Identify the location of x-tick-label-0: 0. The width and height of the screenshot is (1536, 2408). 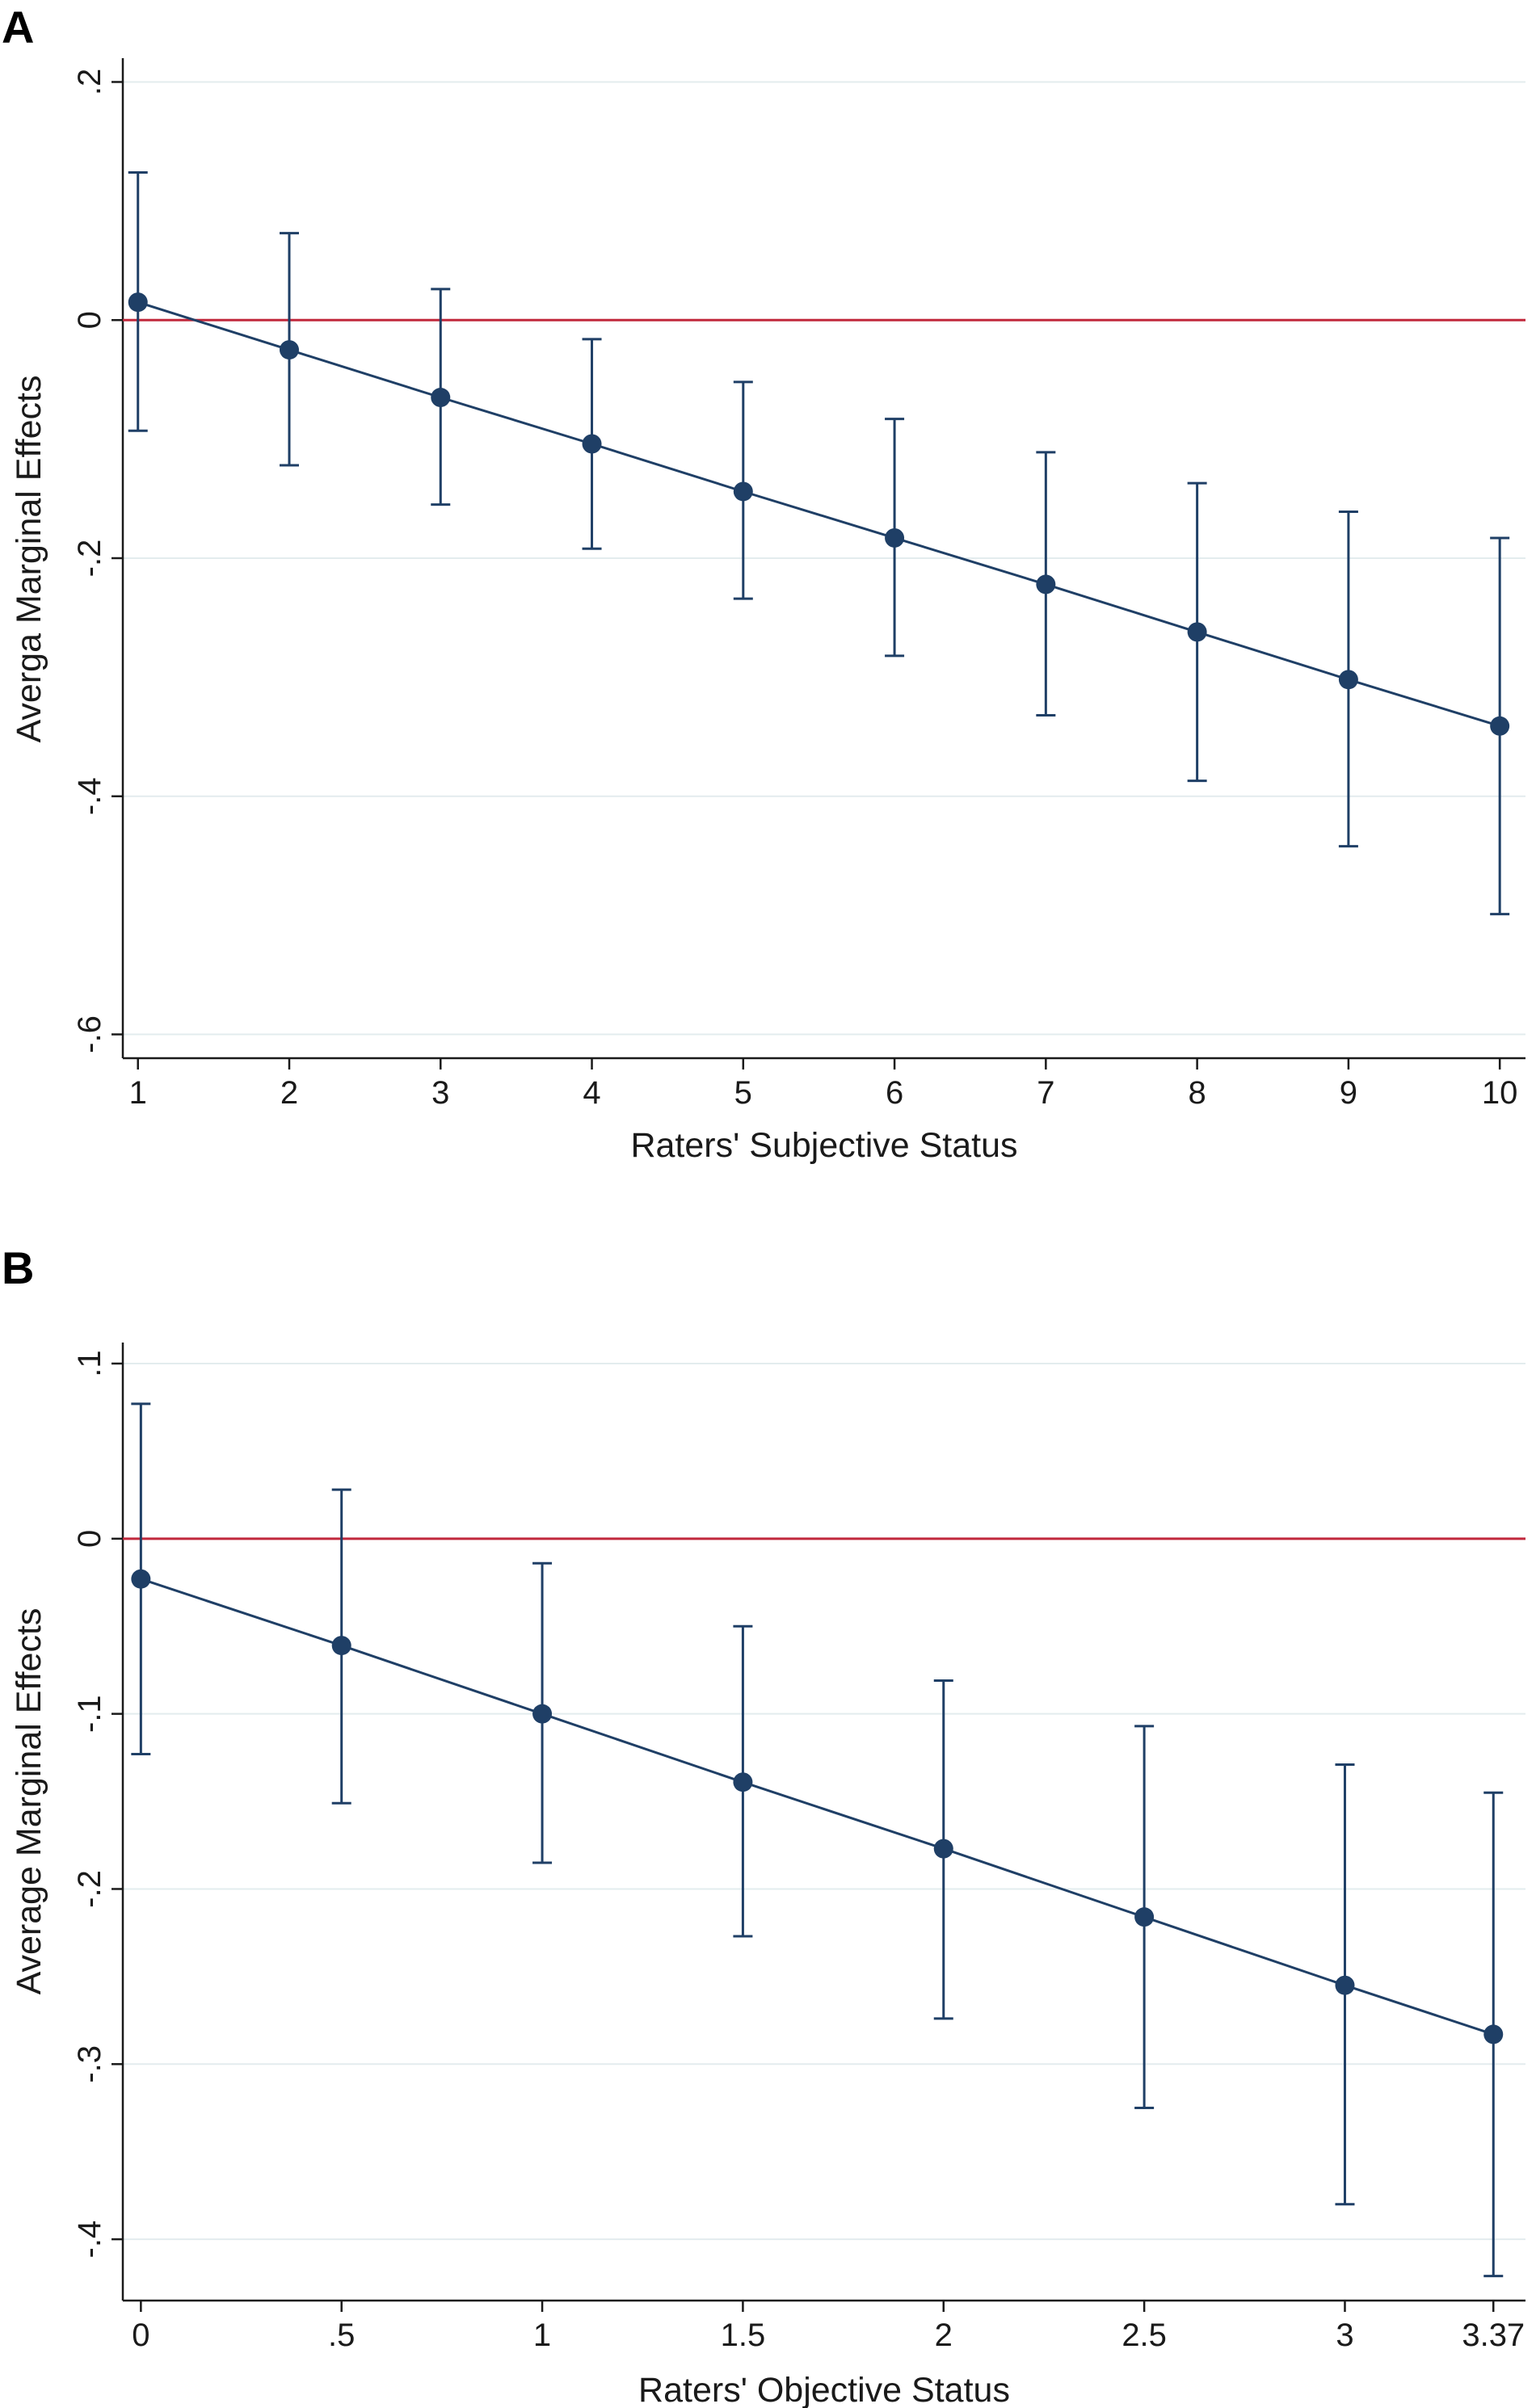
(140, 2335).